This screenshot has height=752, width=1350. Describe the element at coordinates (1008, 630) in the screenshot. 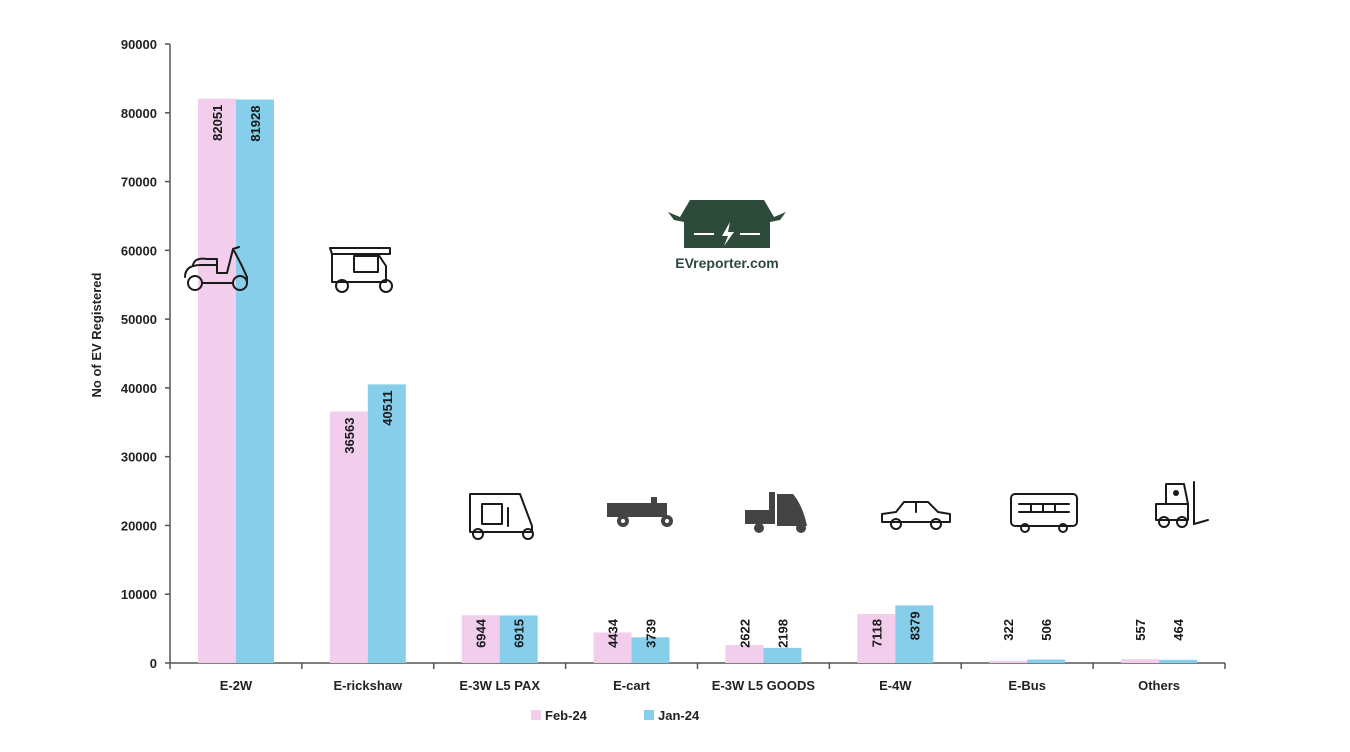

I see `value-label: 322` at that location.